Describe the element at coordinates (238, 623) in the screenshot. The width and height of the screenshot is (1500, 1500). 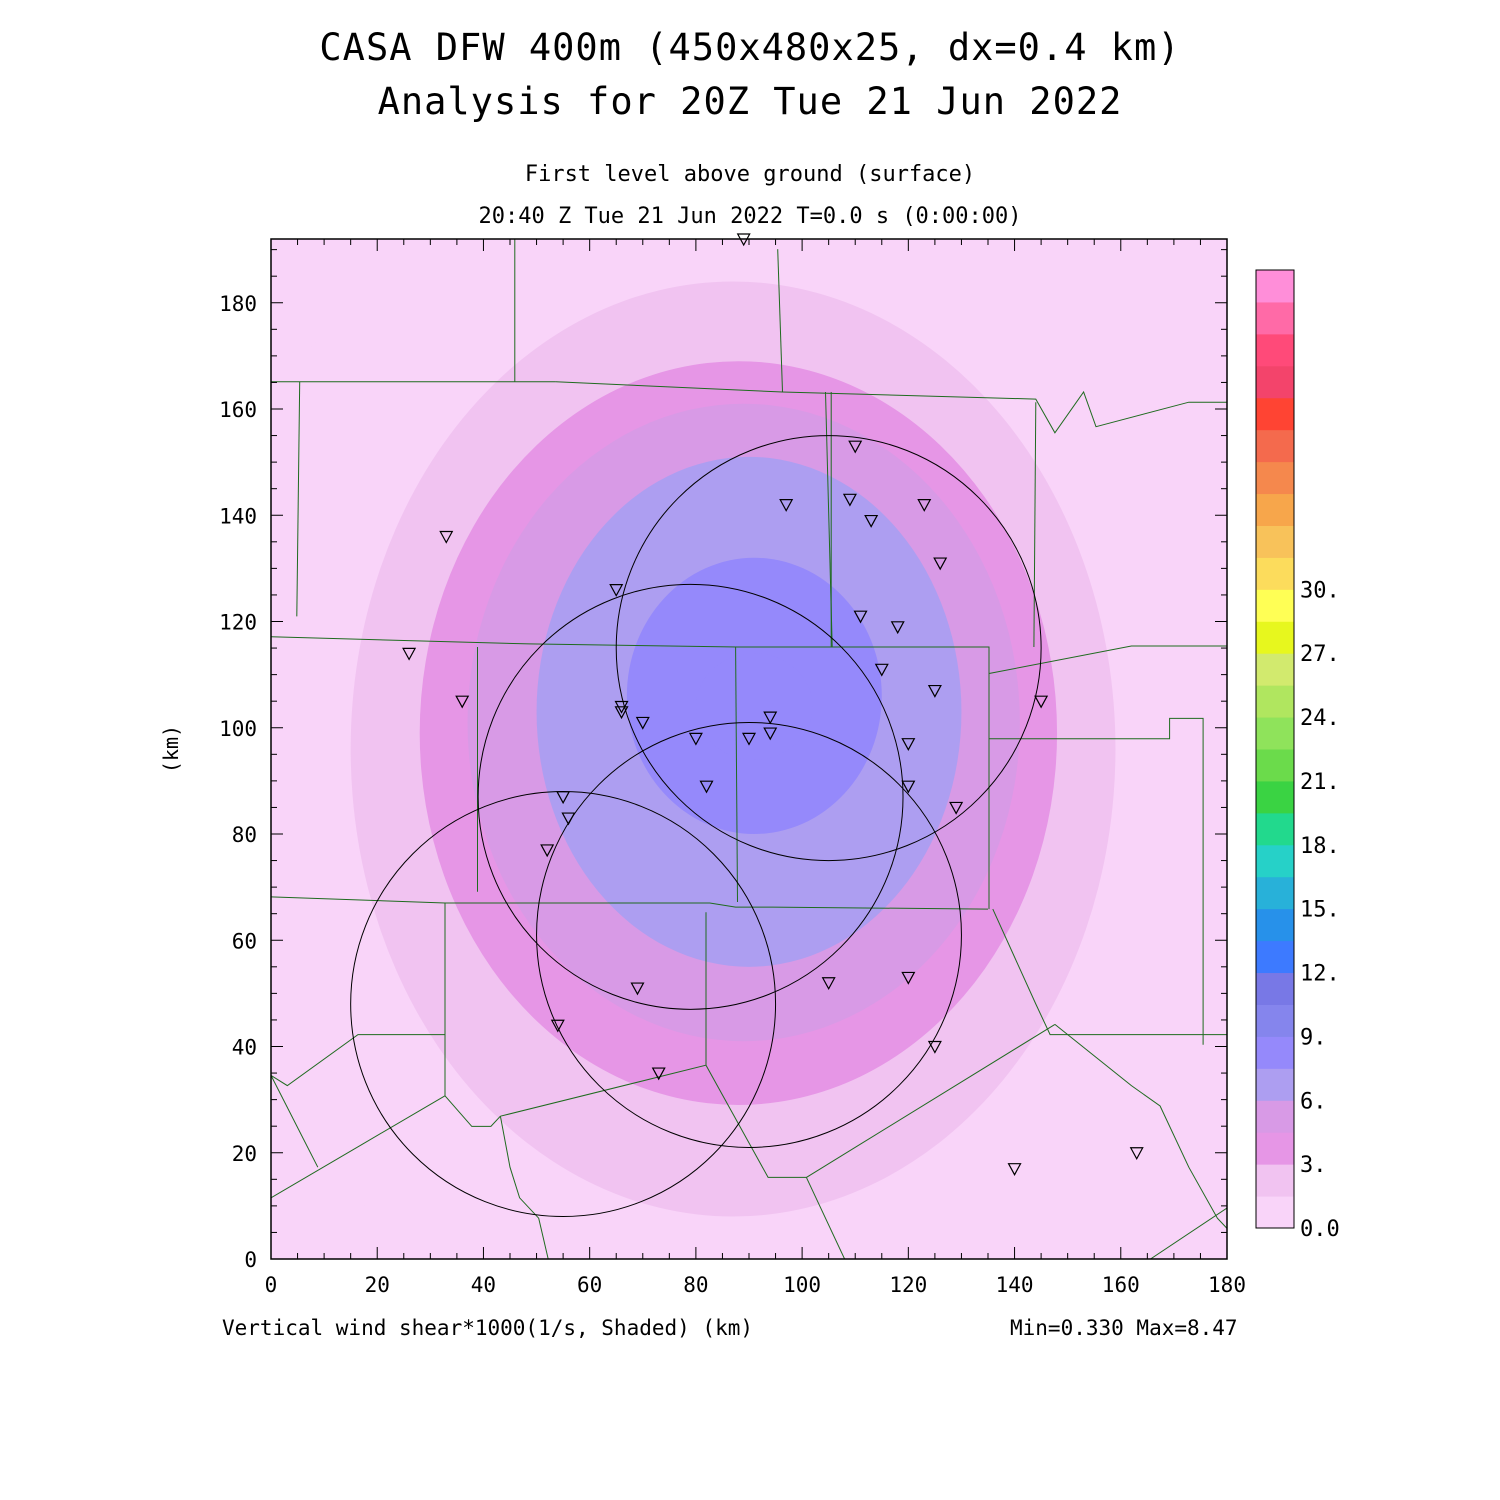
I see `y-tick-label: 120` at that location.